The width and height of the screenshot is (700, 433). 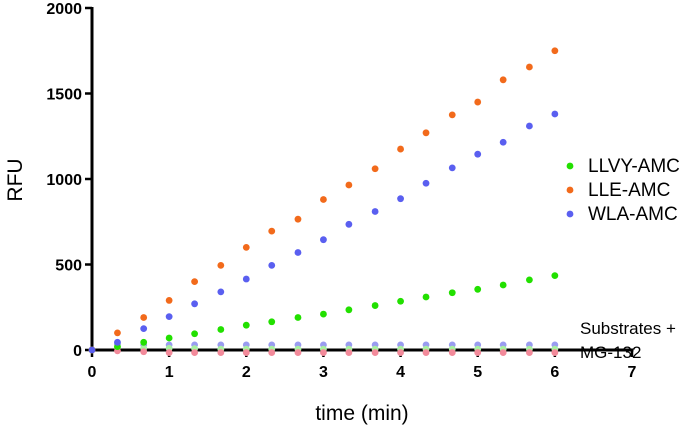 What do you see at coordinates (169, 372) in the screenshot?
I see `x-tick-label: 1` at bounding box center [169, 372].